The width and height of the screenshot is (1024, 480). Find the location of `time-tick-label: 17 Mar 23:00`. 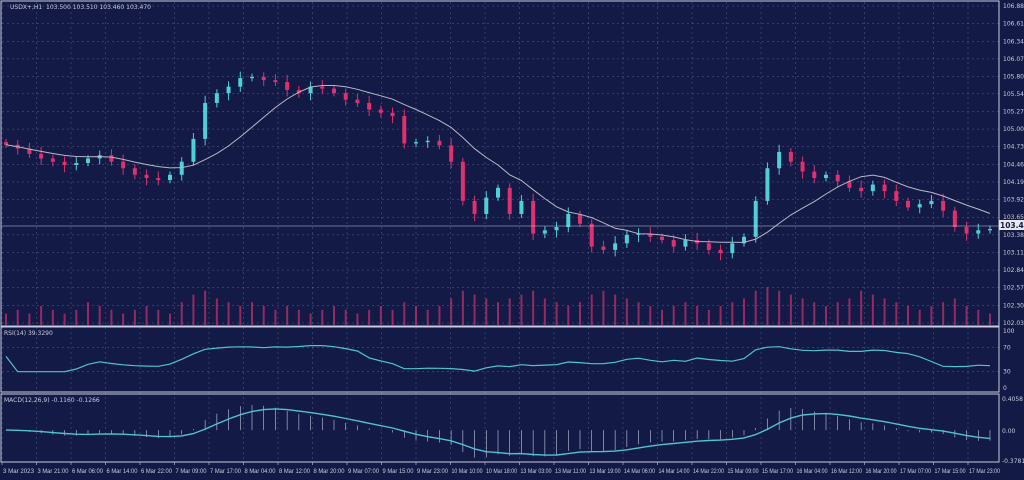

time-tick-label: 17 Mar 23:00 is located at coordinates (985, 472).